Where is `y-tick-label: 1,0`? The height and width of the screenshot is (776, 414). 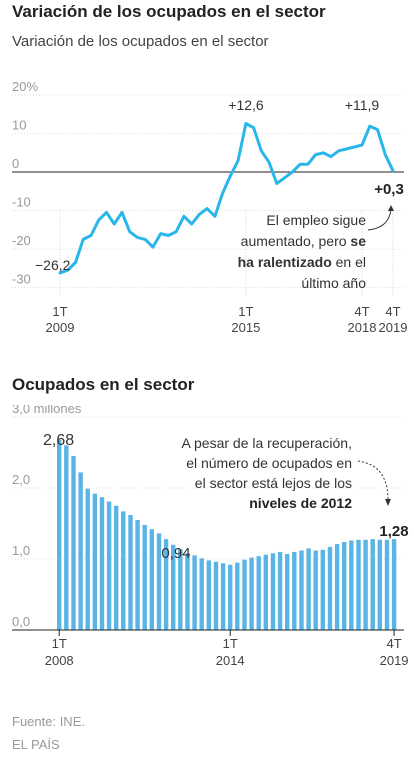 y-tick-label: 1,0 is located at coordinates (21, 550).